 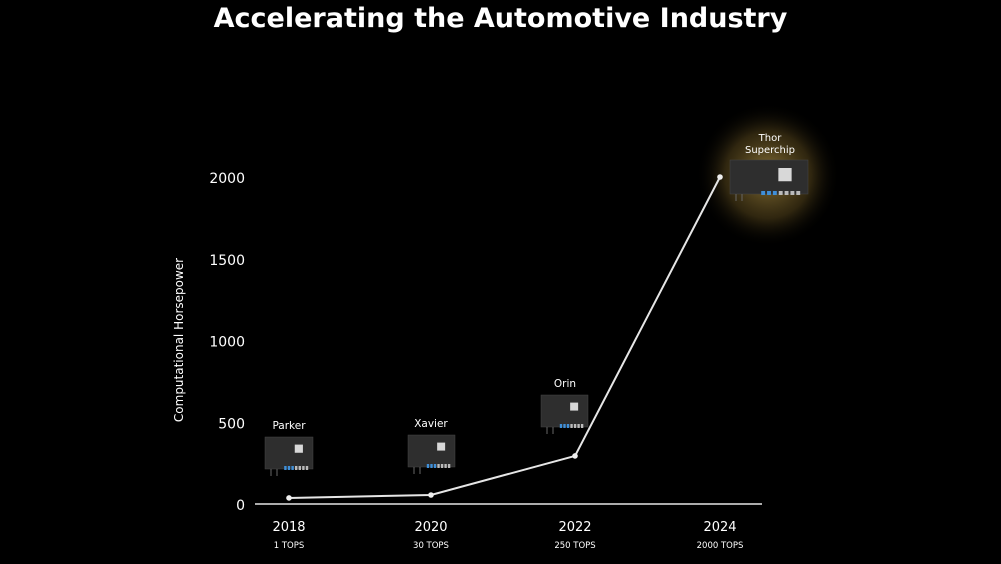 What do you see at coordinates (785, 175) in the screenshot?
I see `chip-processor-thor-superchip` at bounding box center [785, 175].